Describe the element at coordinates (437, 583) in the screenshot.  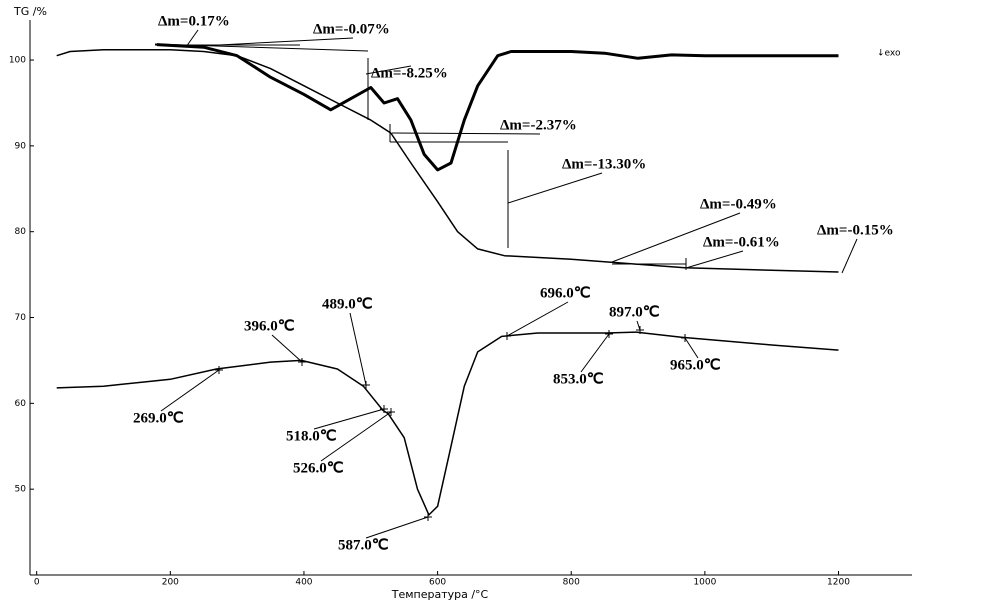
I see `x-tick-label: 600` at that location.